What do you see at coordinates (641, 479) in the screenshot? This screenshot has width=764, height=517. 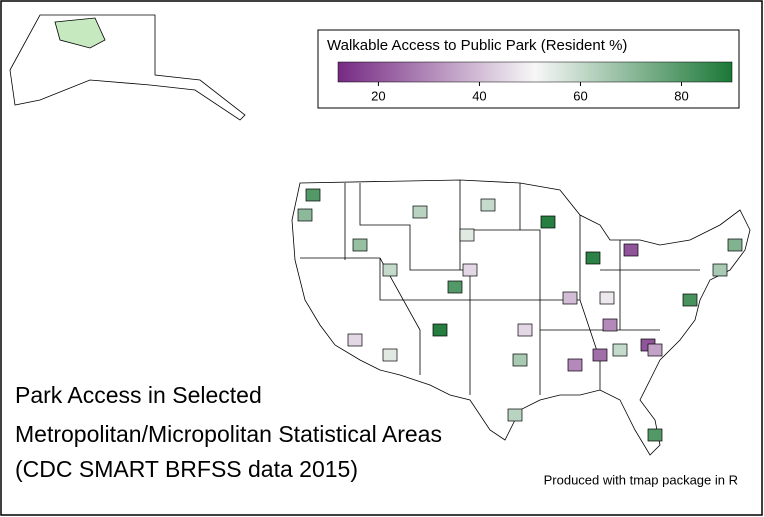 I see `credit: Produced with tmap package in R` at bounding box center [641, 479].